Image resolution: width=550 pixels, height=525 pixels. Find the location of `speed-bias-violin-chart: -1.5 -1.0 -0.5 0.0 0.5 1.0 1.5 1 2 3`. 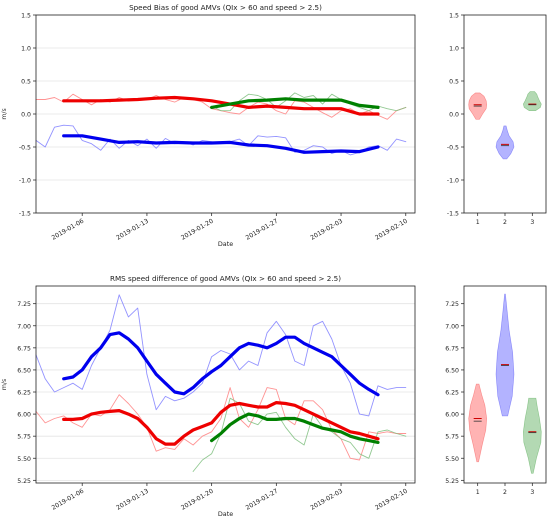

speed-bias-violin-chart: -1.5 -1.0 -0.5 0.0 0.5 1.0 1.5 1 2 3 is located at coordinates (497, 119).